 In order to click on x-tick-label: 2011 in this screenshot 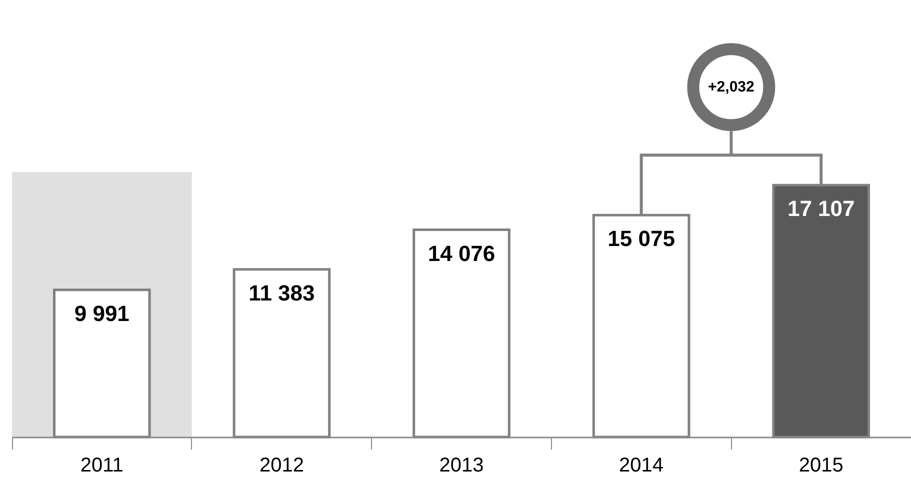, I will do `click(102, 465)`.